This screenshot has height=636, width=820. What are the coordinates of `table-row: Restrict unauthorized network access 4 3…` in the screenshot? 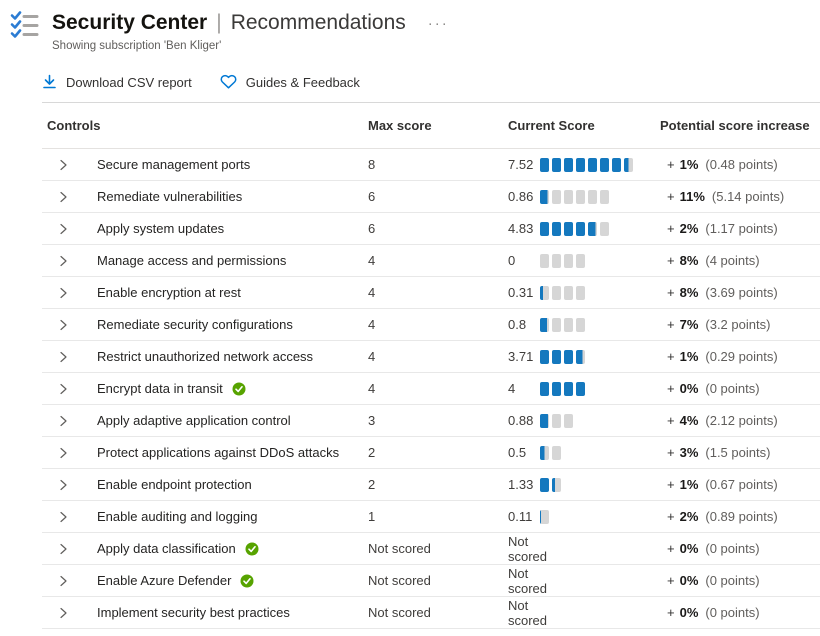 It's located at (431, 357).